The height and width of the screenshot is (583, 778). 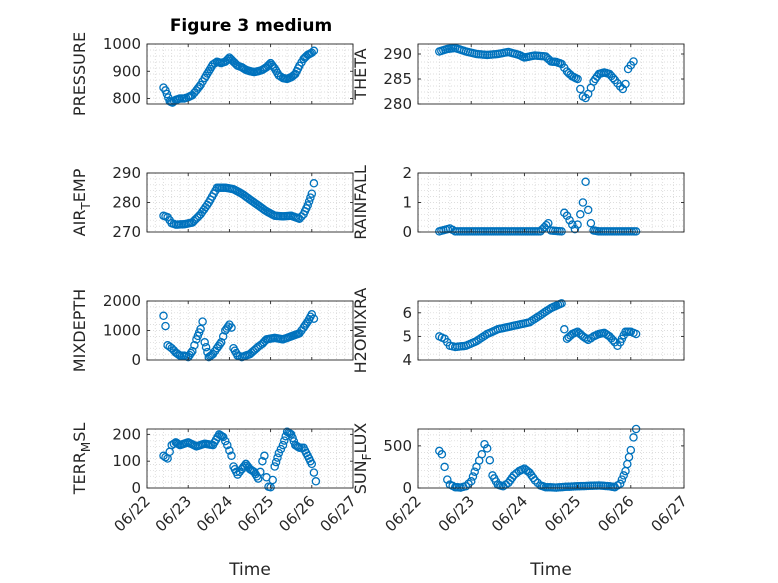 I want to click on subplot-mixdepth: 0 1000 2000 MIXDEPTH, so click(x=212, y=330).